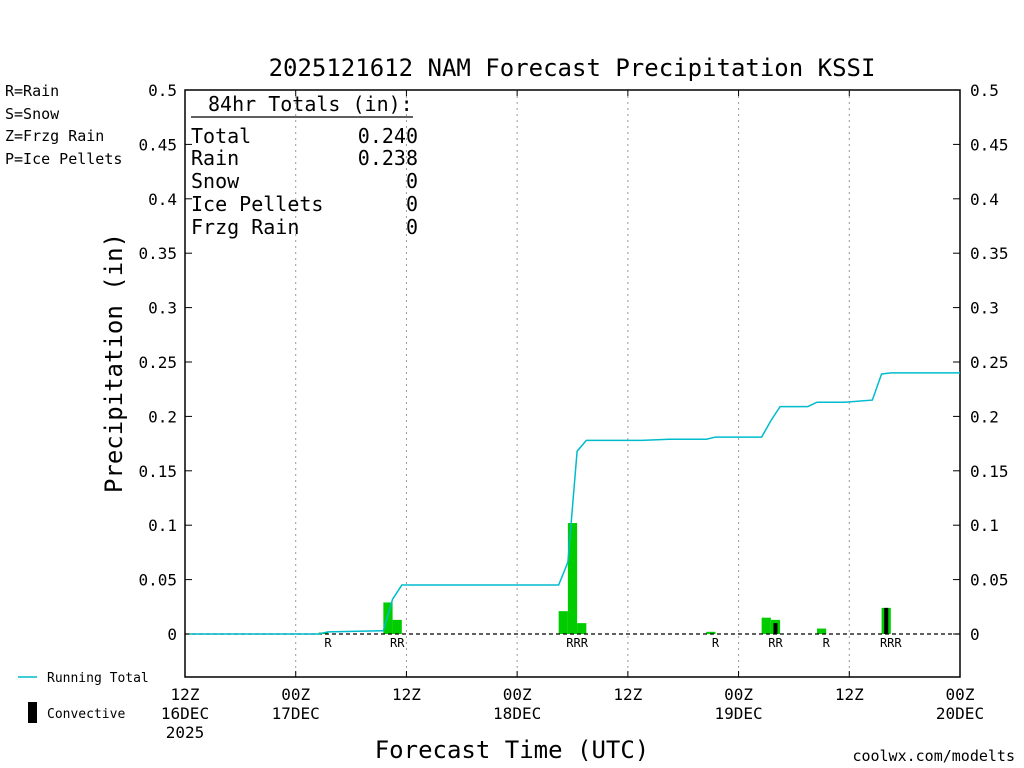 This screenshot has width=1024, height=768. What do you see at coordinates (412, 204) in the screenshot?
I see `totals-value-ice-pellets: 0` at bounding box center [412, 204].